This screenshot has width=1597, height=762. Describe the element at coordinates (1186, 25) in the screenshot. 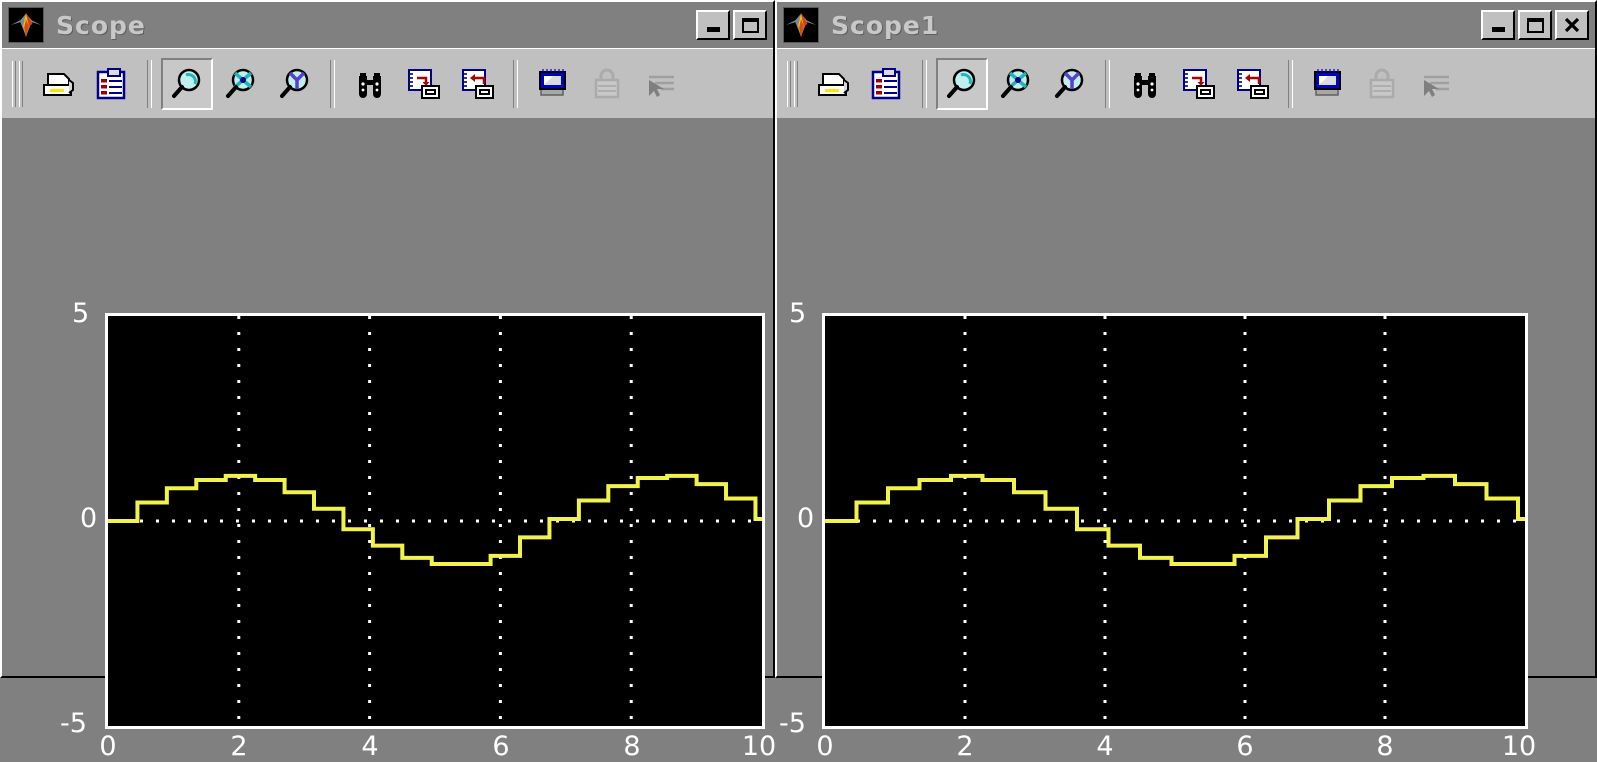

I see `titlebar: Scope1` at that location.